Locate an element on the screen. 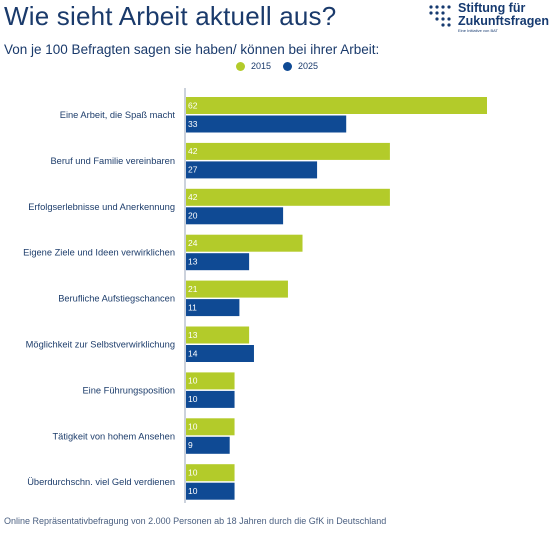 The height and width of the screenshot is (535, 550). legend-item-2015: 2015 is located at coordinates (253, 66).